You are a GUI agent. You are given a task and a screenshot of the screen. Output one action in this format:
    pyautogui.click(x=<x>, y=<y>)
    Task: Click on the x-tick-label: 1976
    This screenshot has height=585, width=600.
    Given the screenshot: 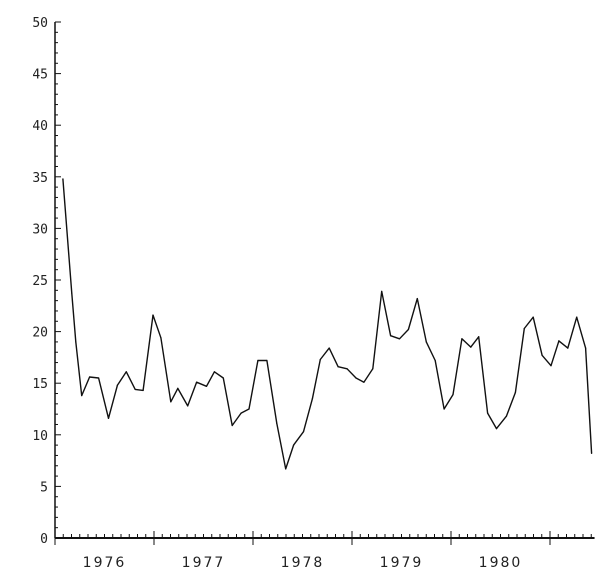 What is the action you would take?
    pyautogui.click(x=105, y=563)
    